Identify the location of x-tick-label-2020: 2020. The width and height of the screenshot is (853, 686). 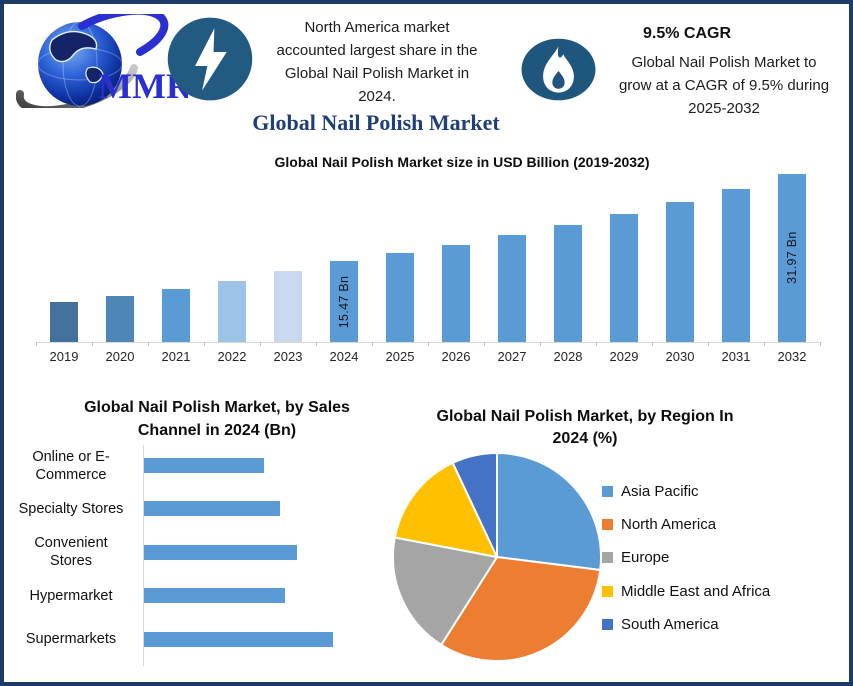
(120, 356).